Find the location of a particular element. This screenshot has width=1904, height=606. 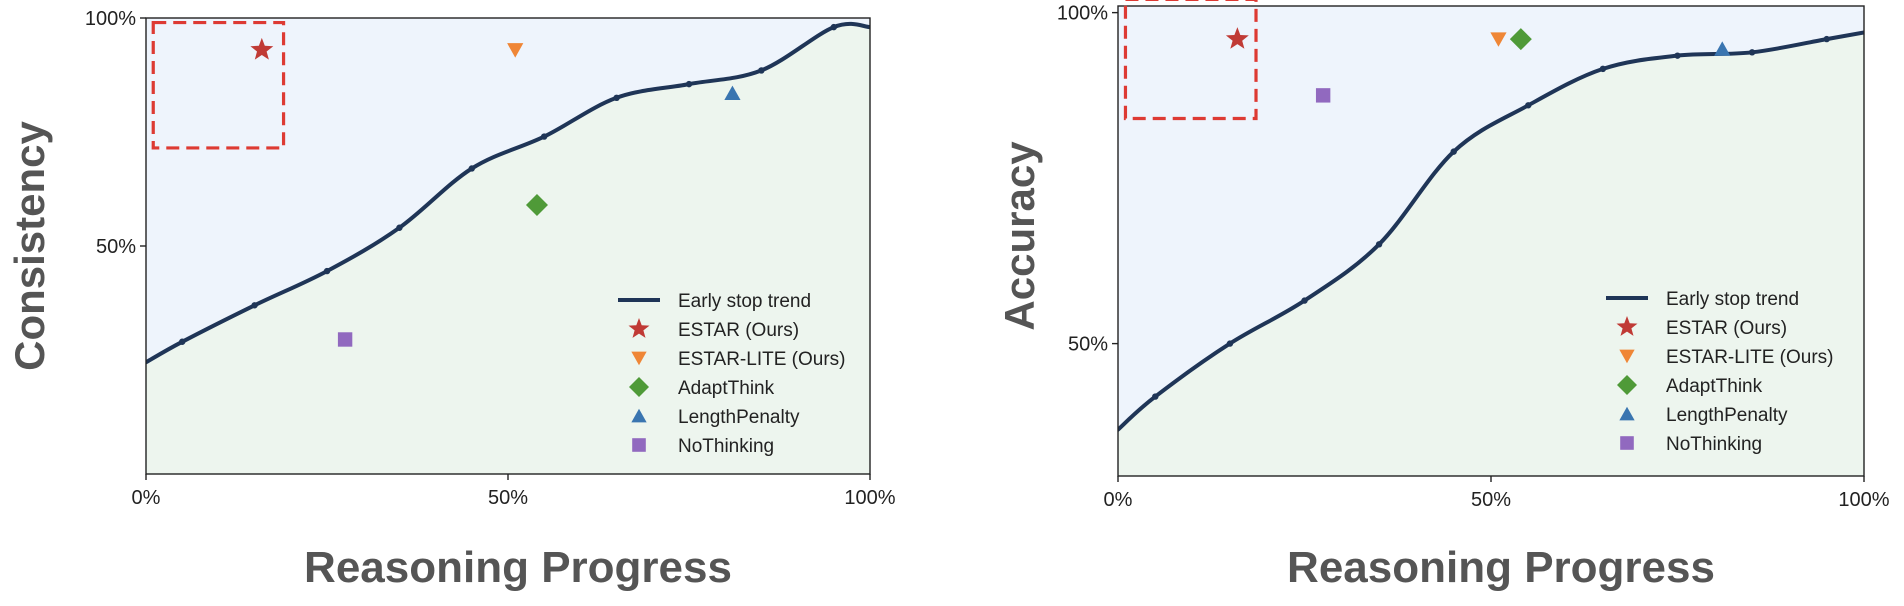

y-axis-title: Accuracy is located at coordinates (1019, 236).